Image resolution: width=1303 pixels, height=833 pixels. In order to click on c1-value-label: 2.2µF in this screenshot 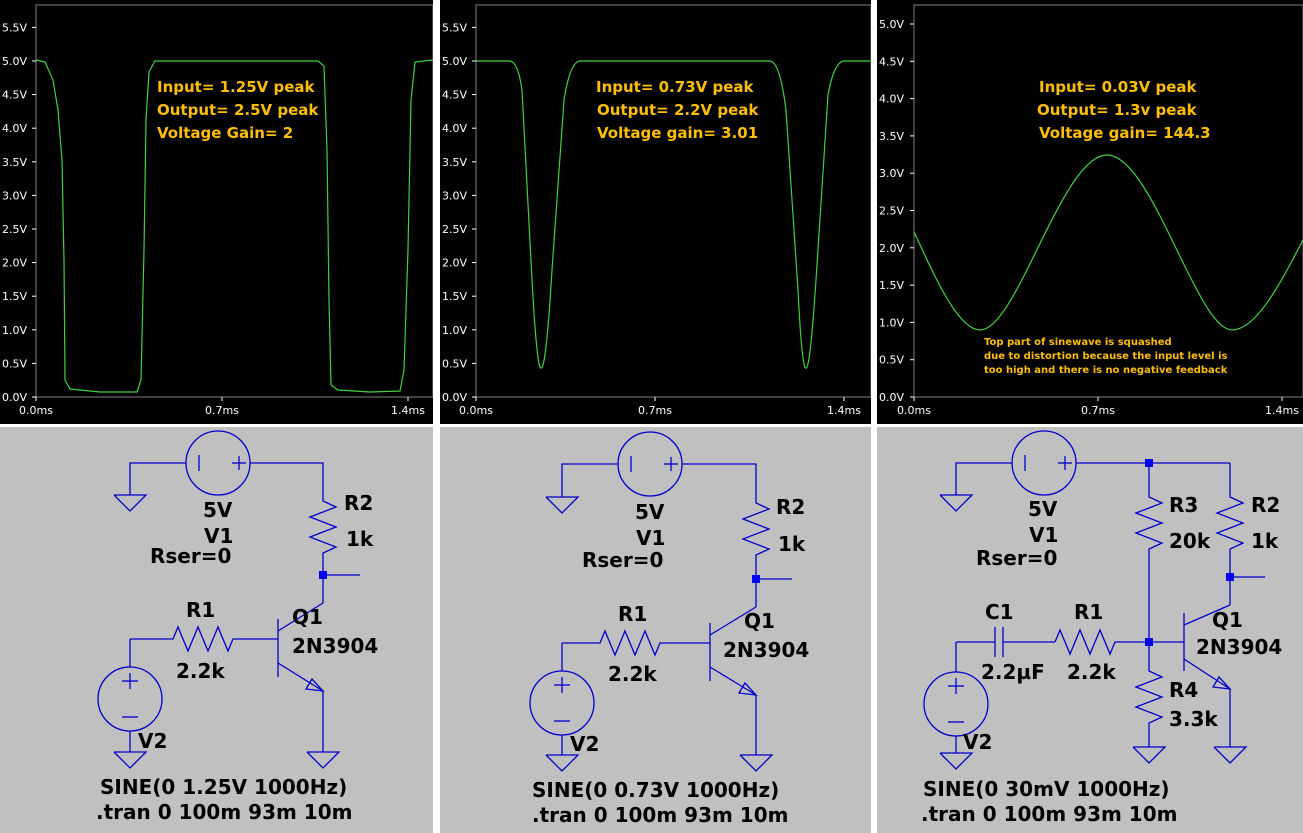, I will do `click(1013, 672)`.